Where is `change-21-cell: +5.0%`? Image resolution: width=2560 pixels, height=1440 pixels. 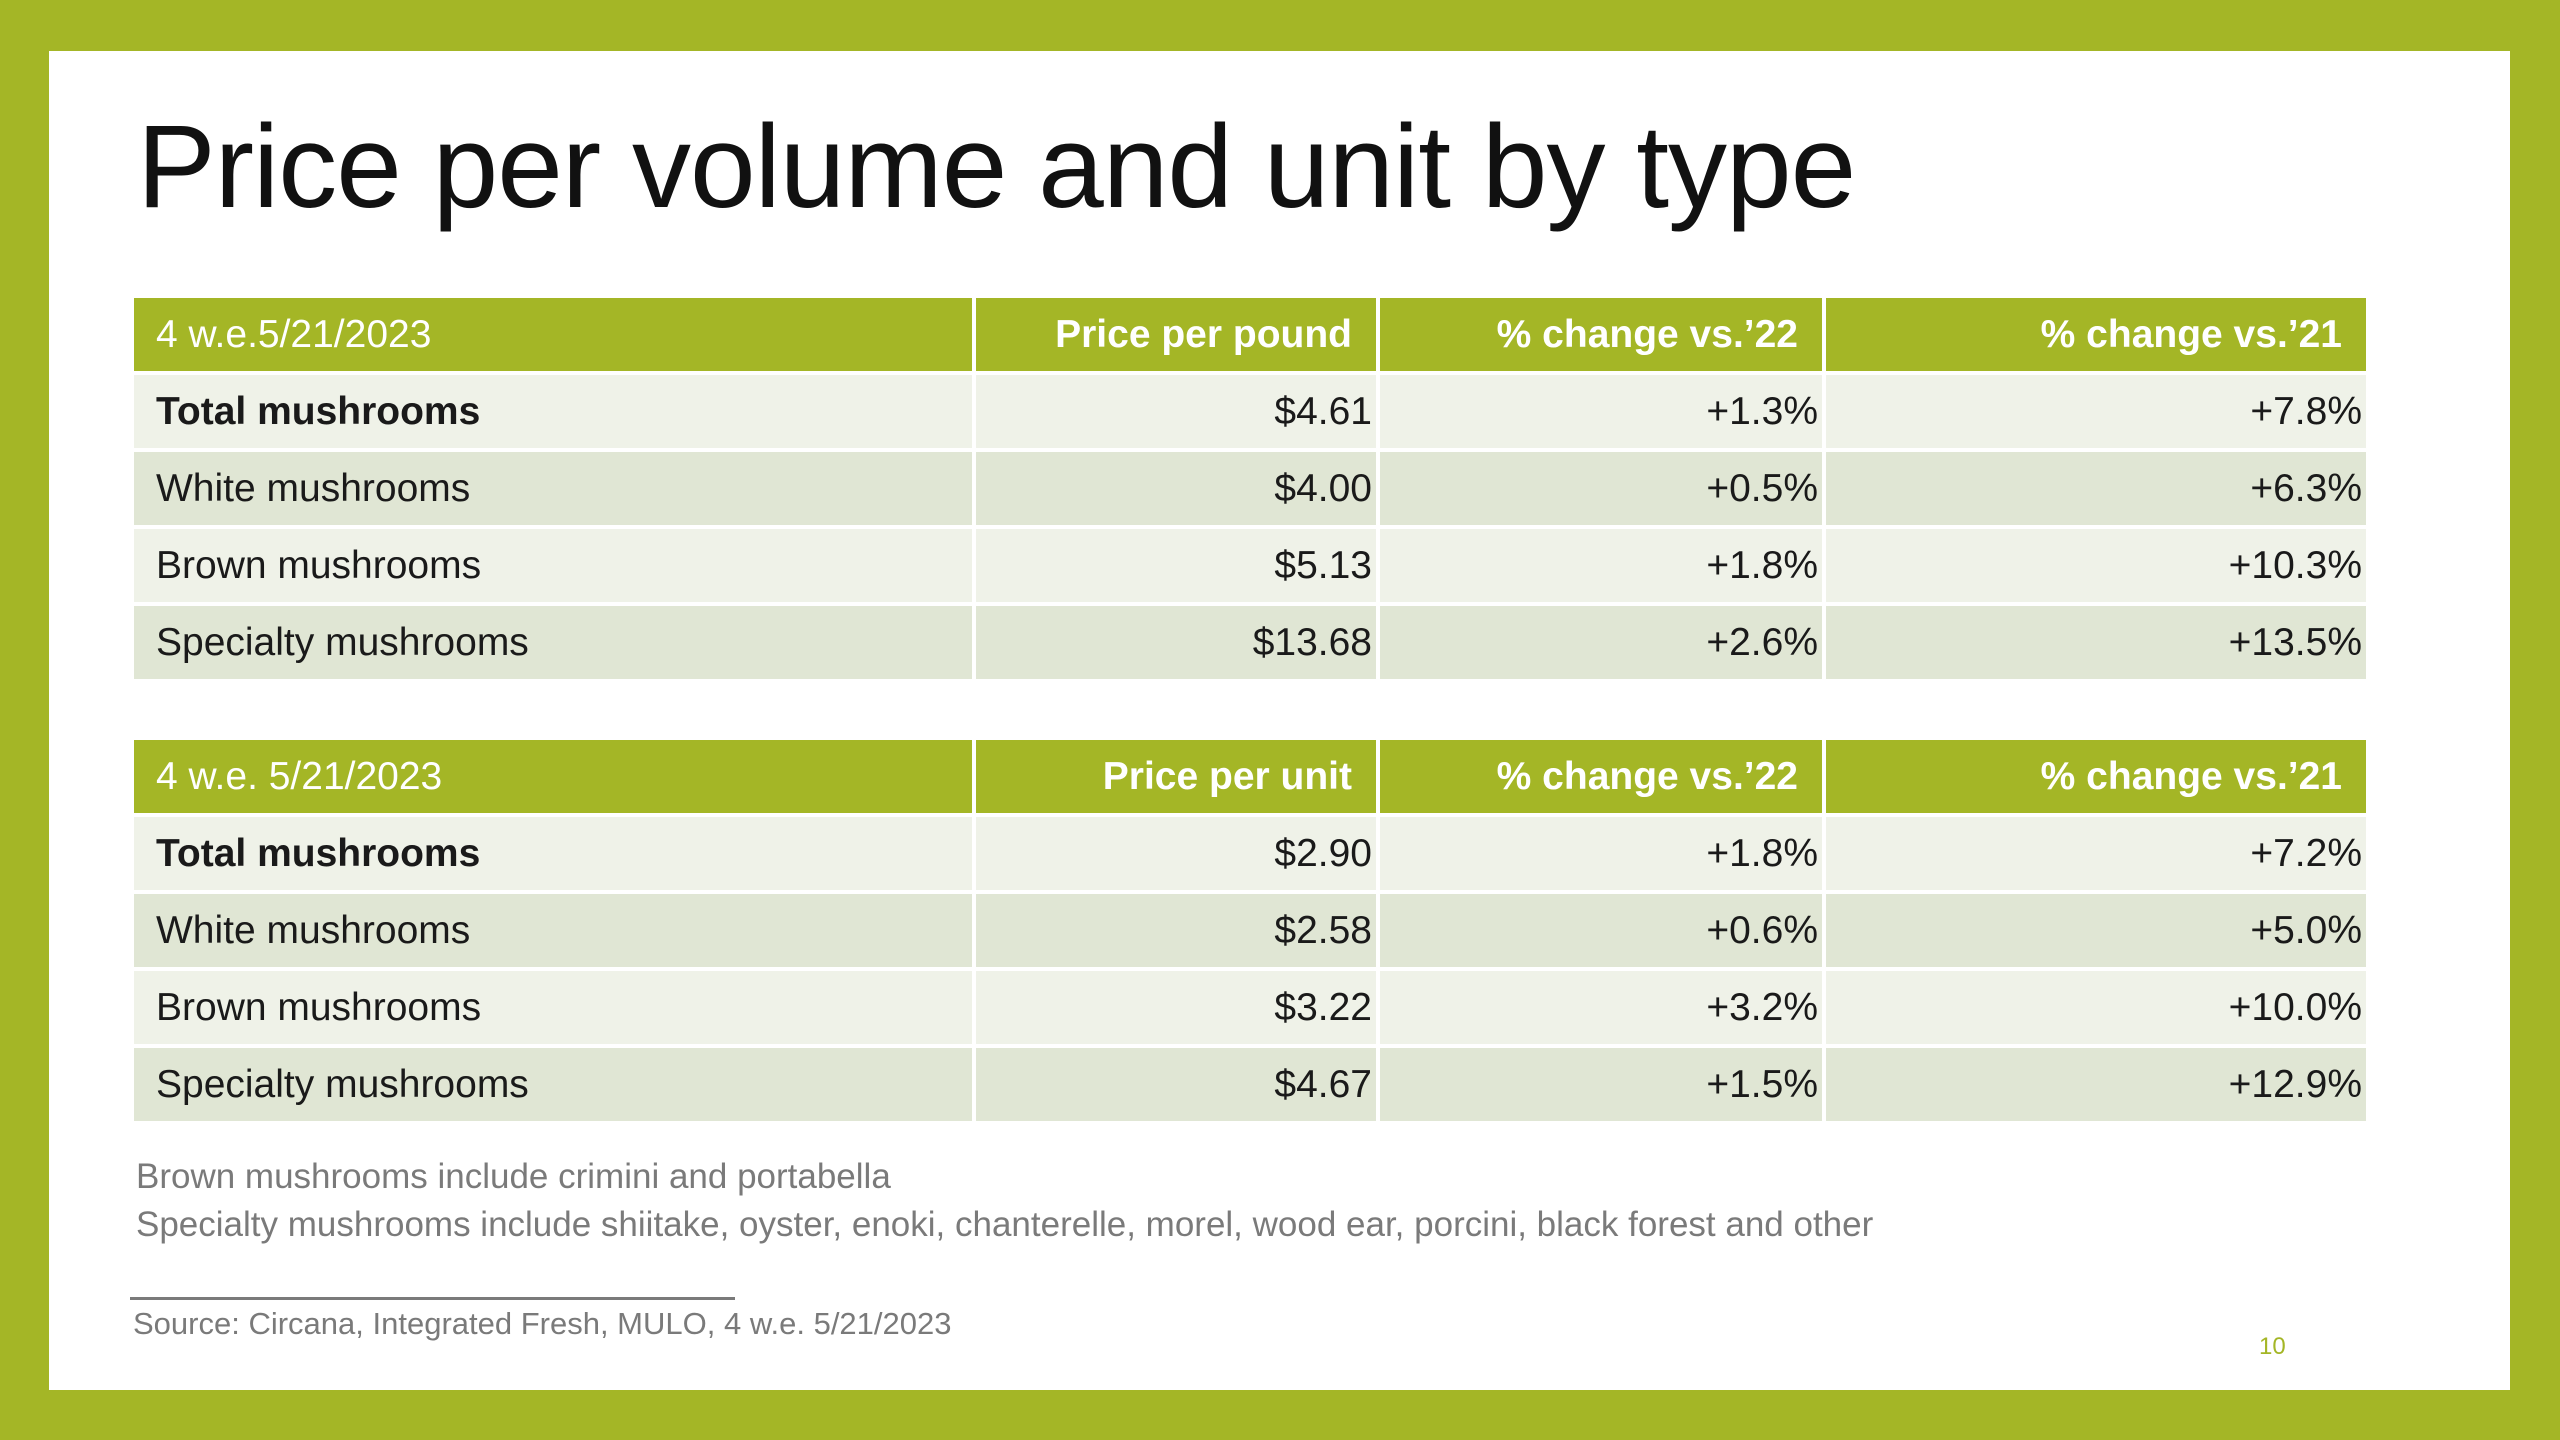 change-21-cell: +5.0% is located at coordinates (2096, 930).